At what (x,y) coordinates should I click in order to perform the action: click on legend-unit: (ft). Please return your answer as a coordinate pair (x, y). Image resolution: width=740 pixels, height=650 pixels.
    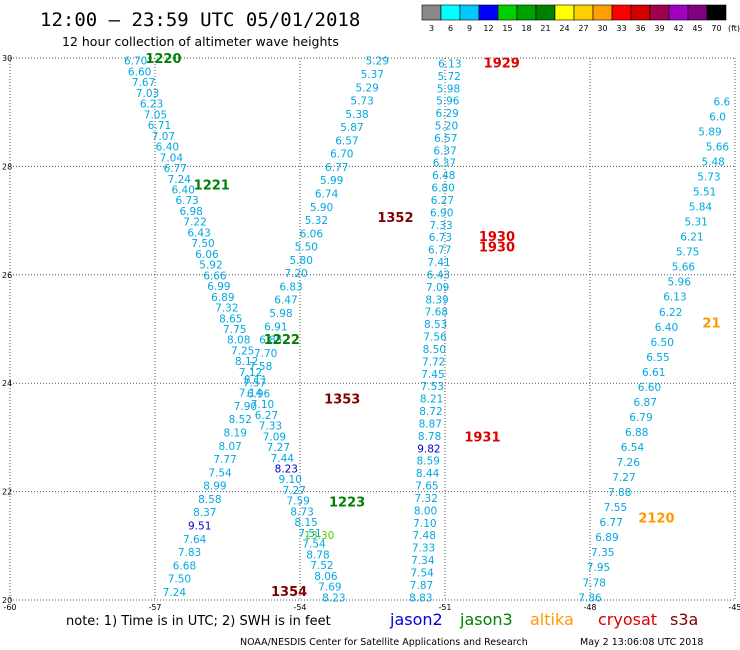
    Looking at the image, I should click on (734, 28).